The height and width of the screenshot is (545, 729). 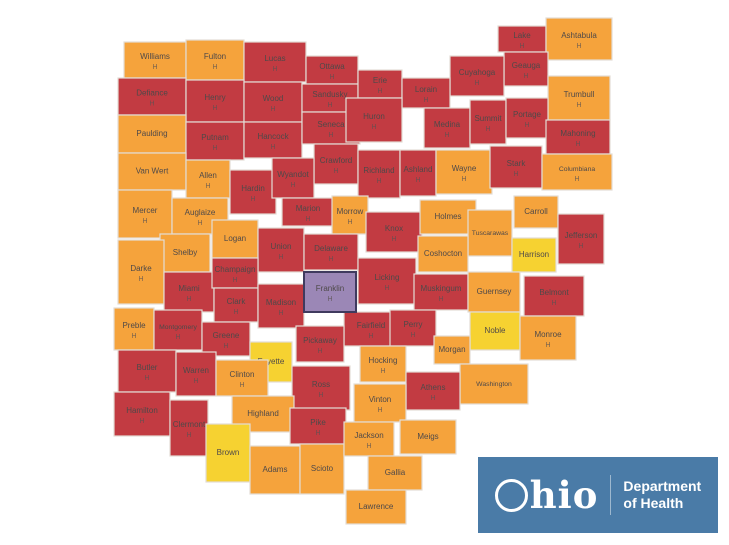 I want to click on department-of-health-label: Department of Health, so click(x=662, y=495).